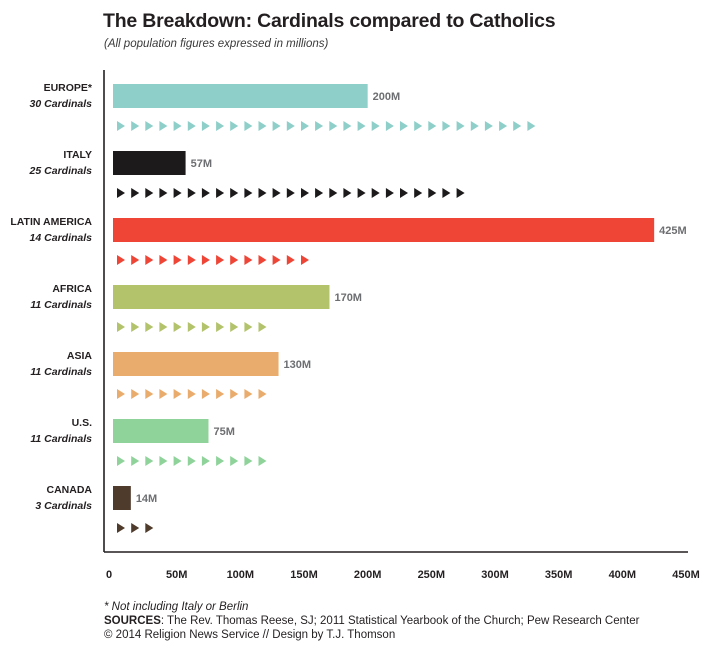  I want to click on value-label: 200M, so click(387, 97).